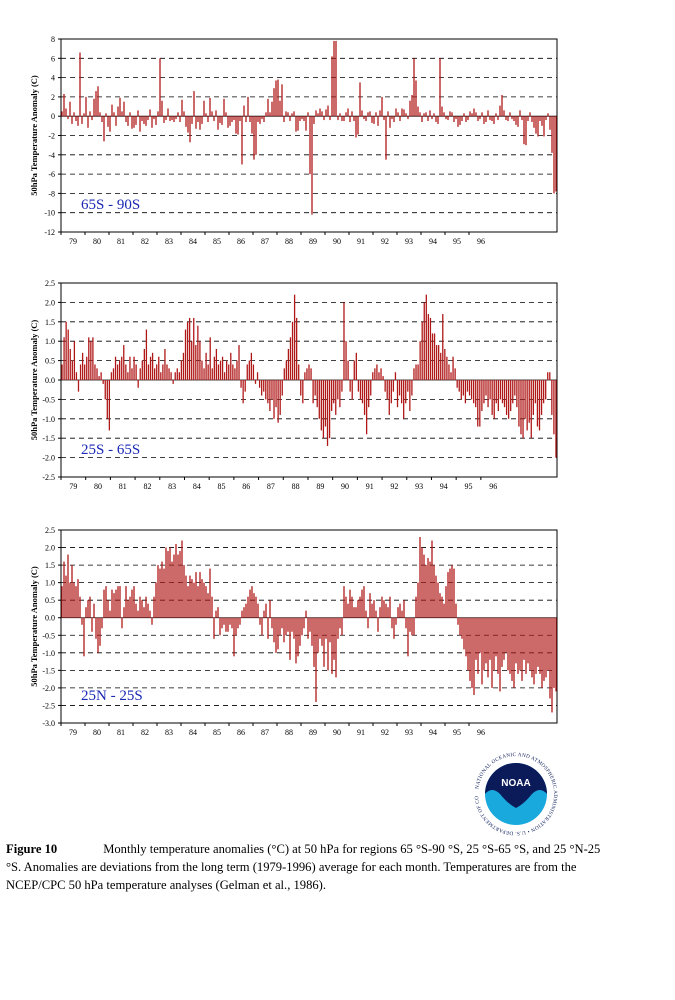 Image resolution: width=675 pixels, height=1000 pixels. I want to click on y-tick-label: -12, so click(49, 232).